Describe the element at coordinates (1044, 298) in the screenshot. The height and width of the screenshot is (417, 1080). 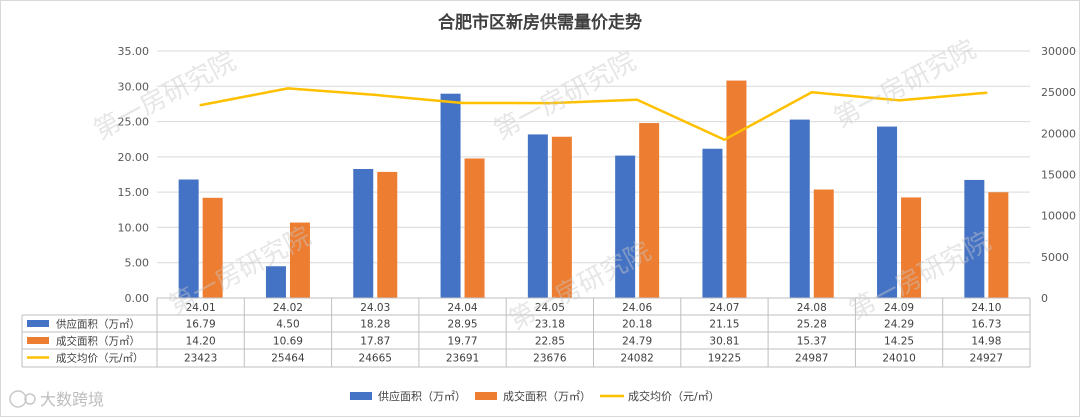
I see `right-axis-tick-label: 0` at that location.